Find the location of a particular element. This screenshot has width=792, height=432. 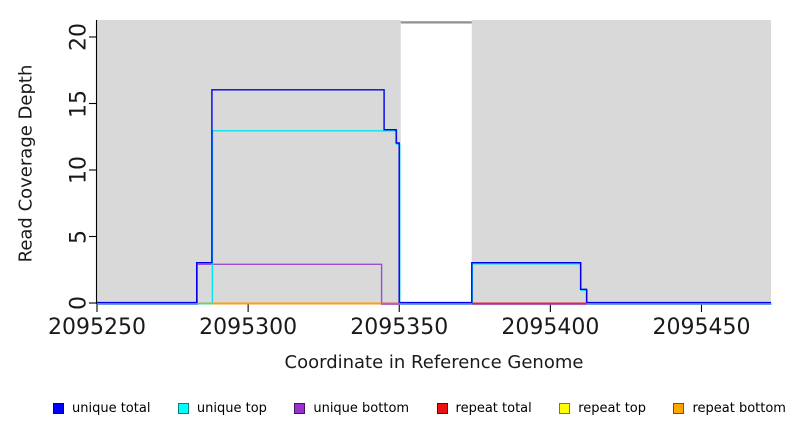

legend-item-unique-bottom: unique bottom is located at coordinates (351, 408).